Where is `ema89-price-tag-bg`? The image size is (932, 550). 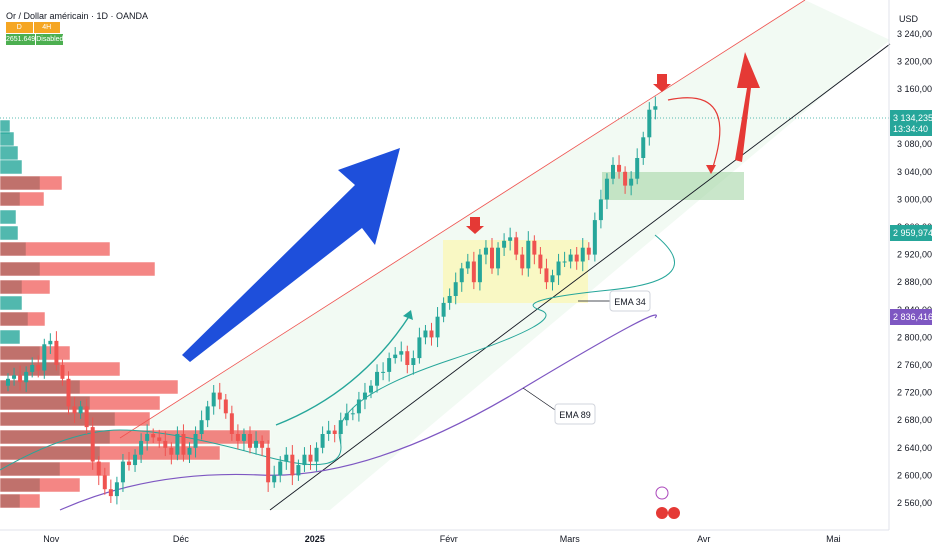 ema89-price-tag-bg is located at coordinates (911, 317).